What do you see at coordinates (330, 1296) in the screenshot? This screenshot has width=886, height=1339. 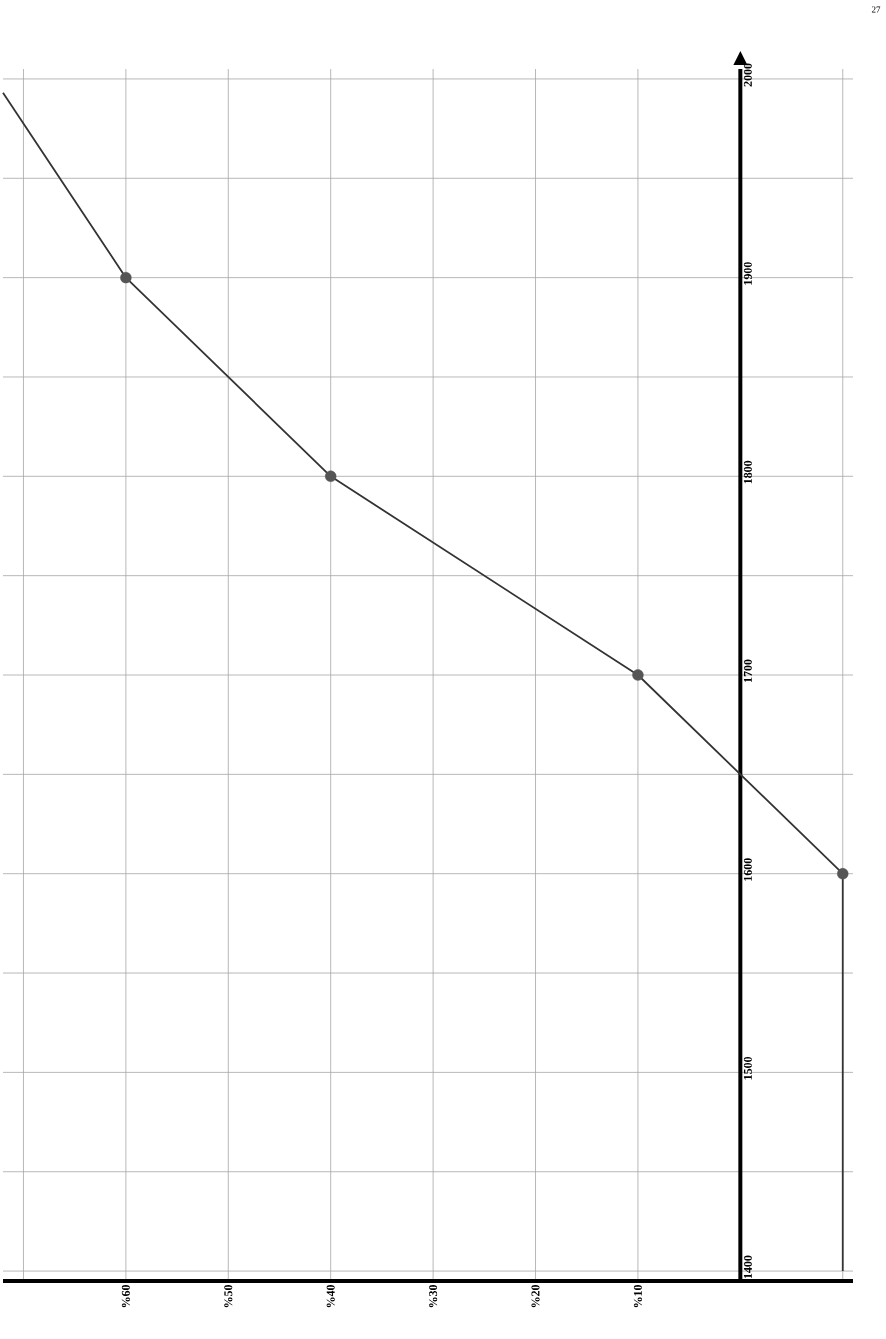 I see `x-tick-label: %40` at bounding box center [330, 1296].